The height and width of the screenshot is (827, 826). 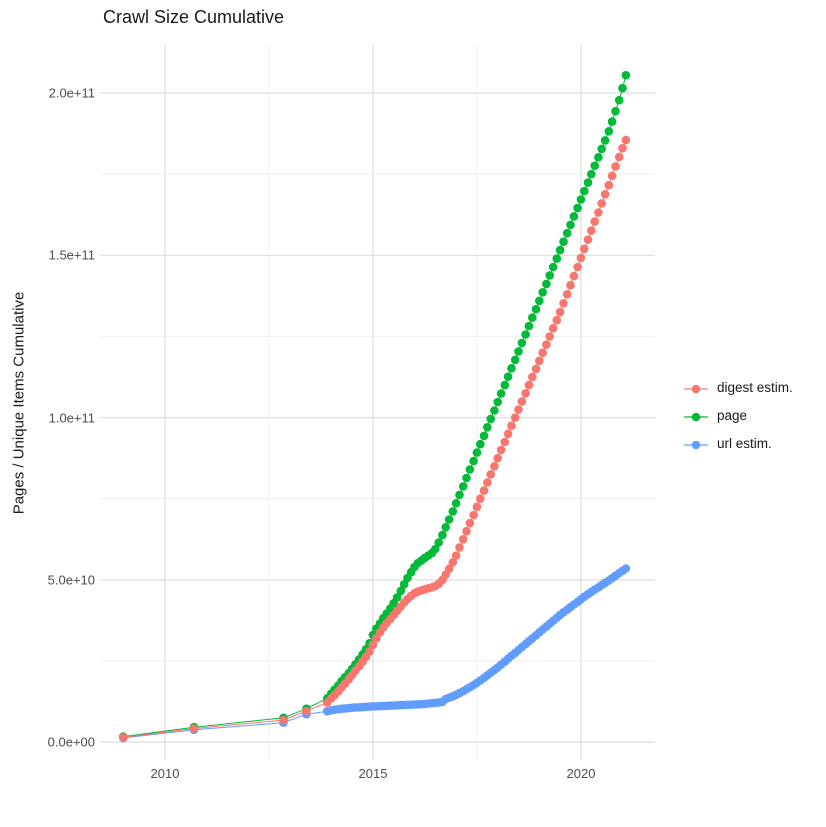 I want to click on legend-label-page: page, so click(x=732, y=415).